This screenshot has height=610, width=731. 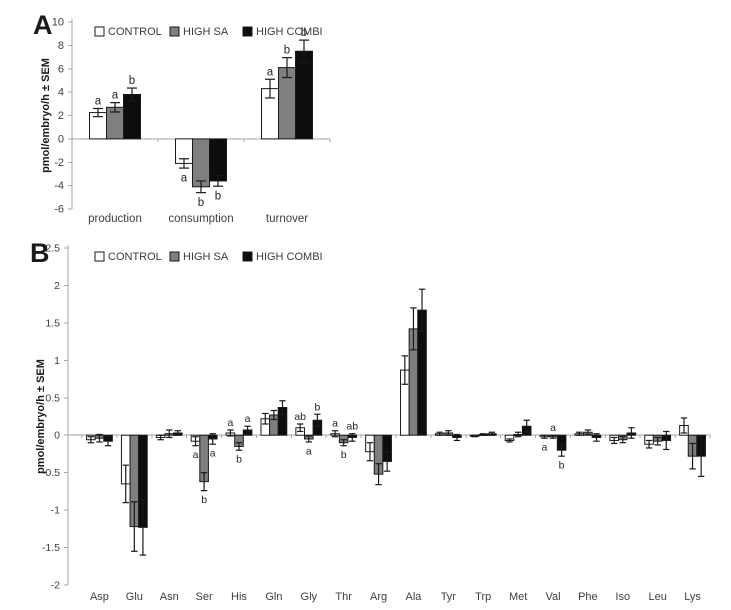 What do you see at coordinates (200, 219) in the screenshot?
I see `category-label: consumption` at bounding box center [200, 219].